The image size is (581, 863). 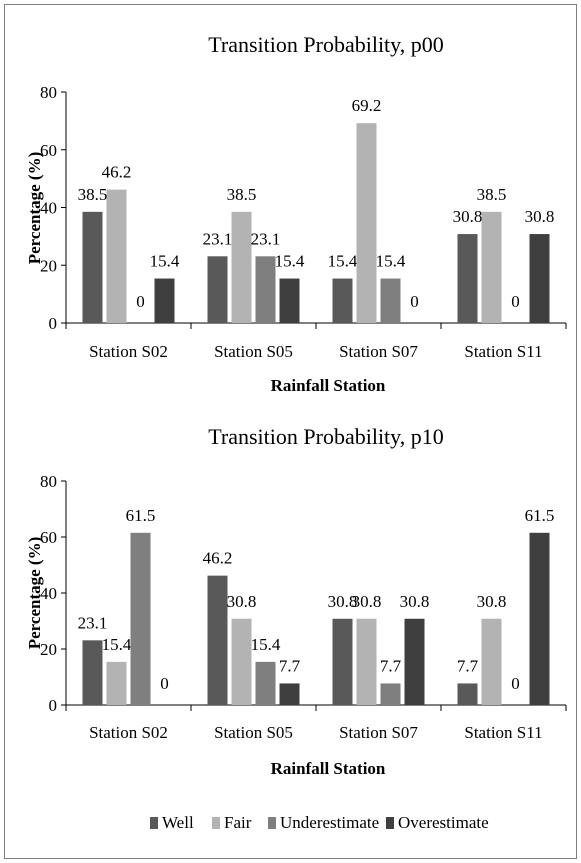 I want to click on legend-swatch-underestimate, so click(x=272, y=823).